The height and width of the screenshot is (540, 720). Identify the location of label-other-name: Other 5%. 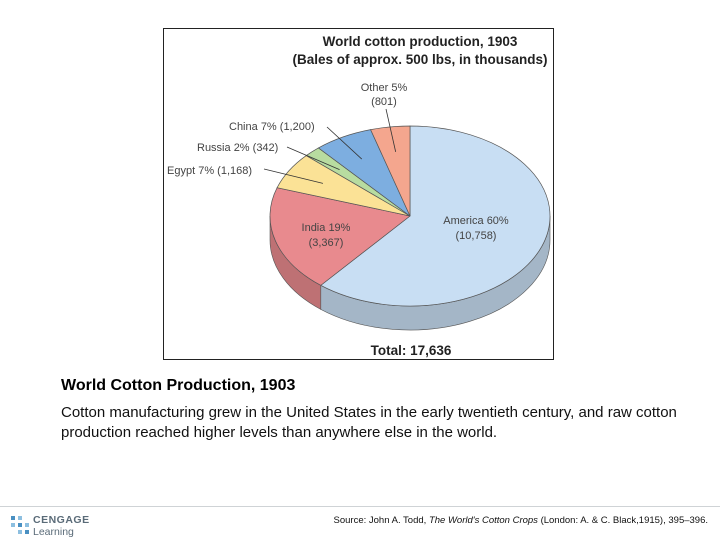
(384, 88).